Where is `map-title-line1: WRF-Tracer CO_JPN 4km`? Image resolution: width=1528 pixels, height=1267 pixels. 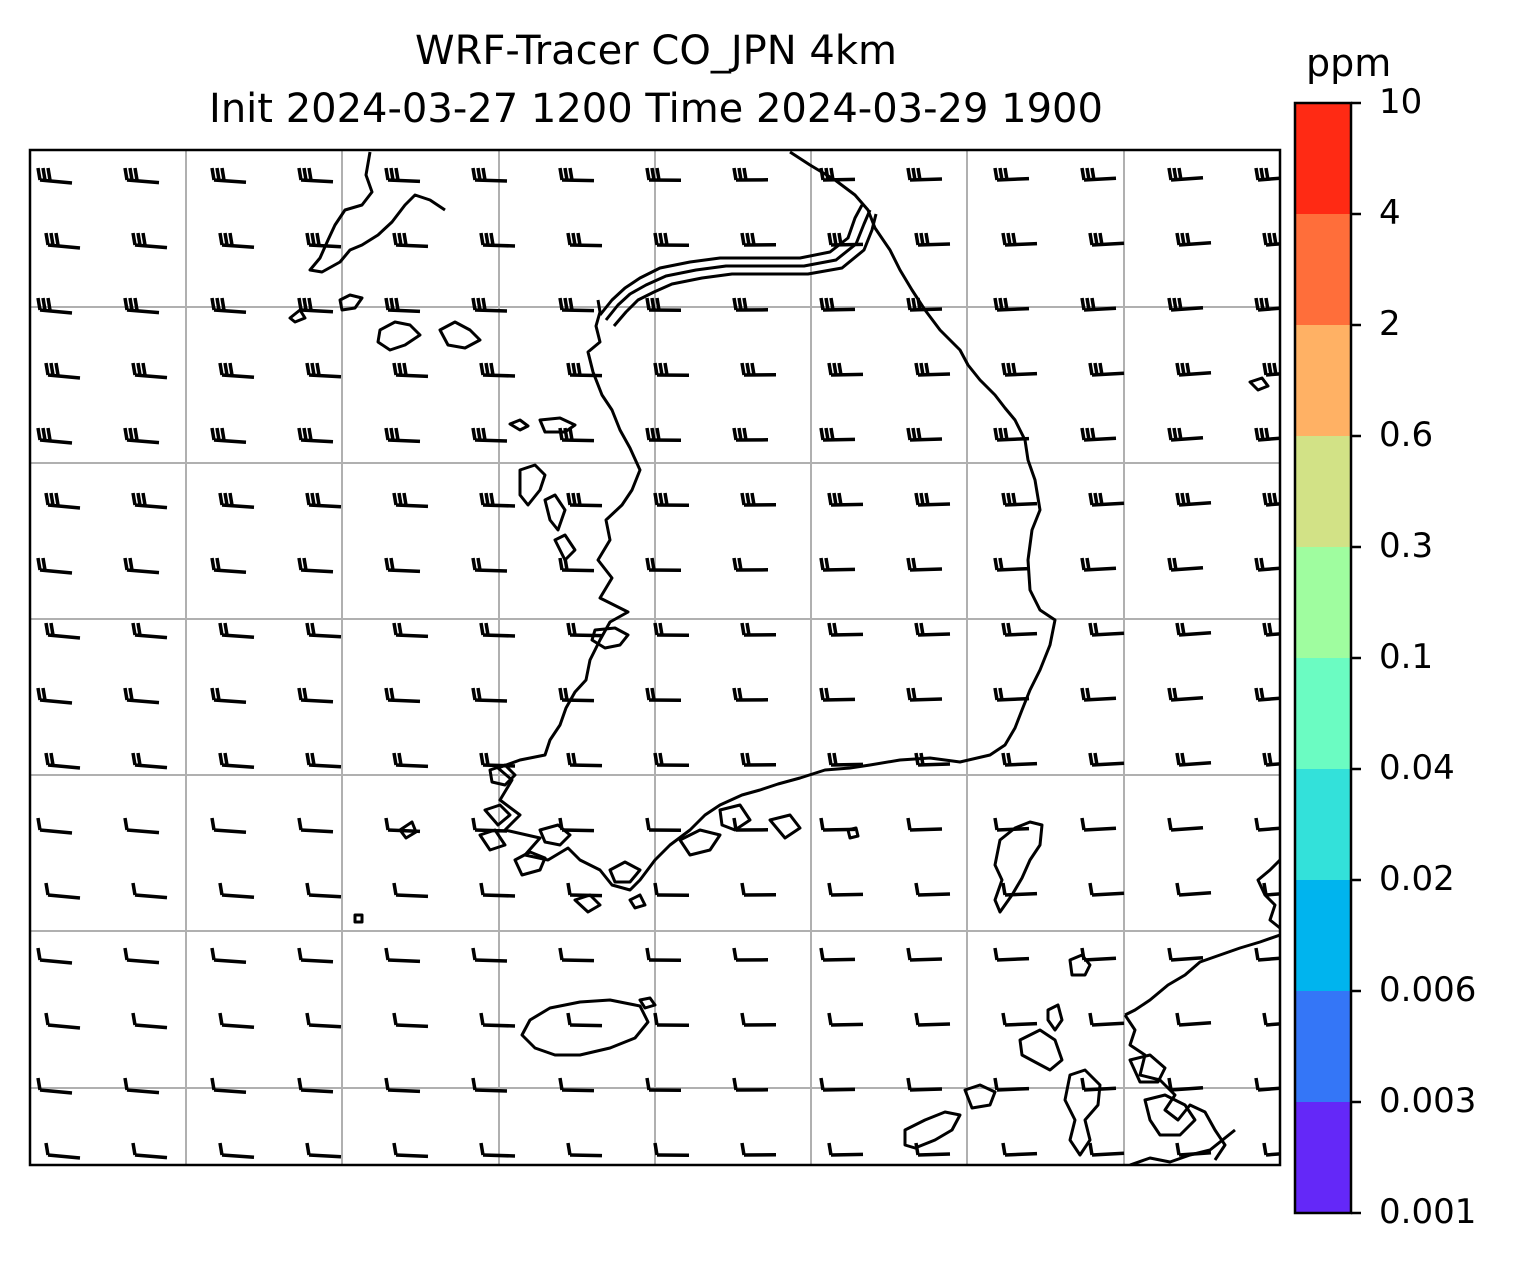
map-title-line1: WRF-Tracer CO_JPN 4km is located at coordinates (656, 51).